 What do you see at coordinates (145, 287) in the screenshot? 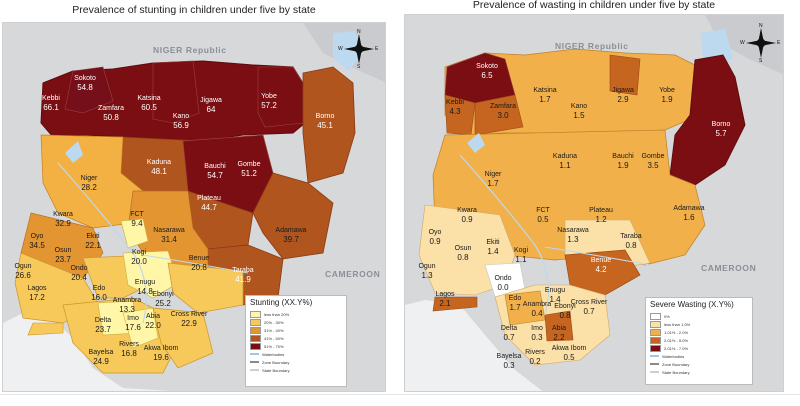
I see `state-label: Enugu 14.8` at bounding box center [145, 287].